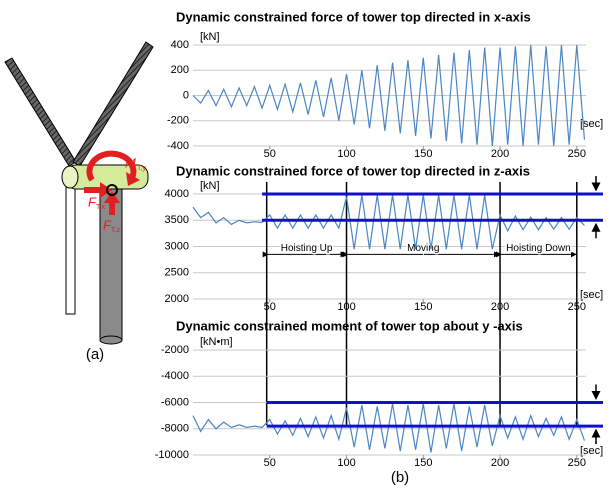 The width and height of the screenshot is (610, 494). I want to click on y-tick-label: 400, so click(180, 45).